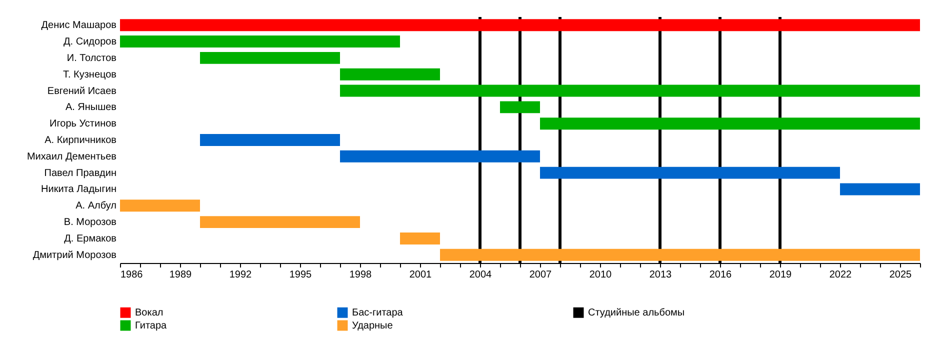 The image size is (950, 348). I want to click on x-tick-label: 2025, so click(900, 275).